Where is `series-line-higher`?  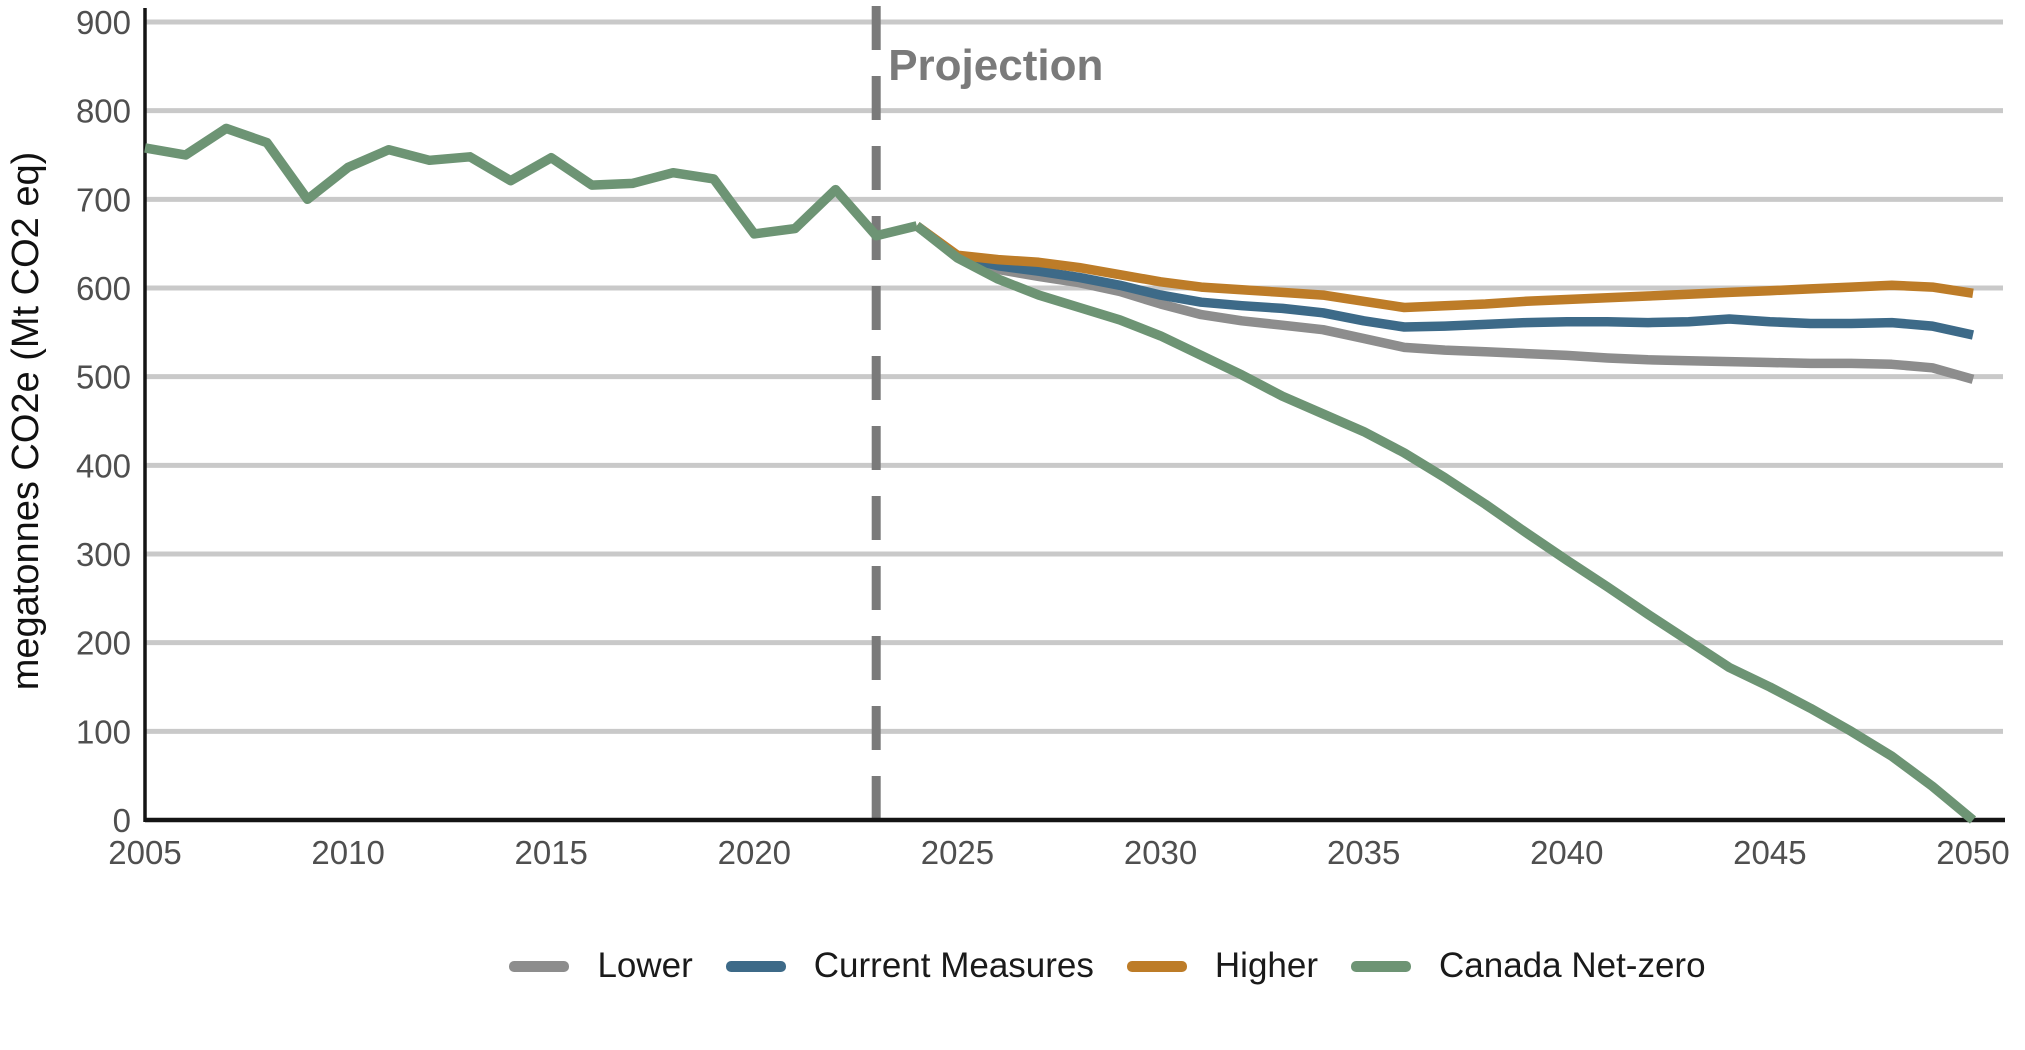
series-line-higher is located at coordinates (1444, 267).